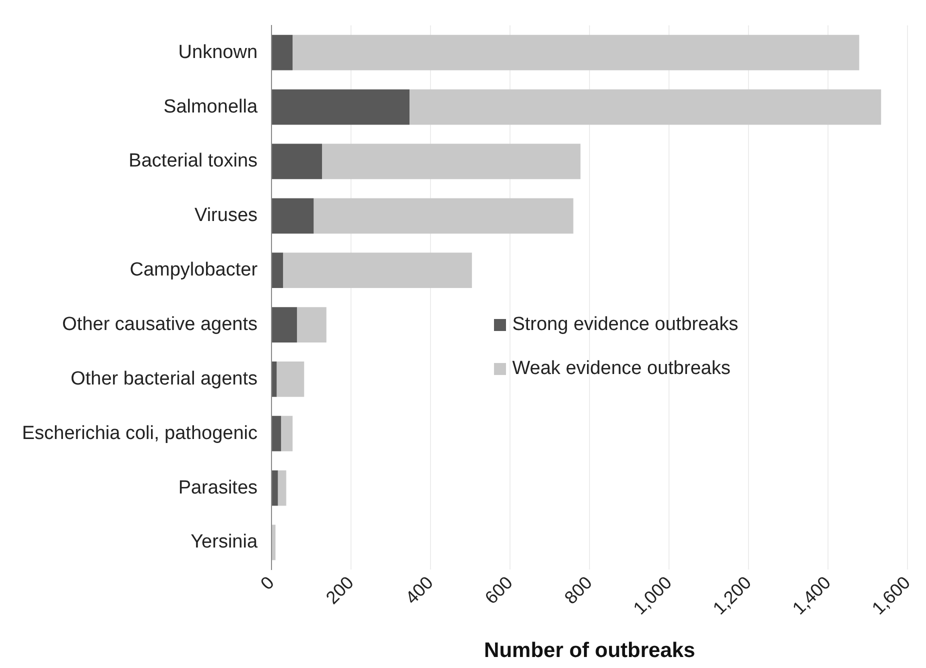 The height and width of the screenshot is (668, 926). What do you see at coordinates (193, 161) in the screenshot?
I see `y-tick-label: Bacterial toxins` at bounding box center [193, 161].